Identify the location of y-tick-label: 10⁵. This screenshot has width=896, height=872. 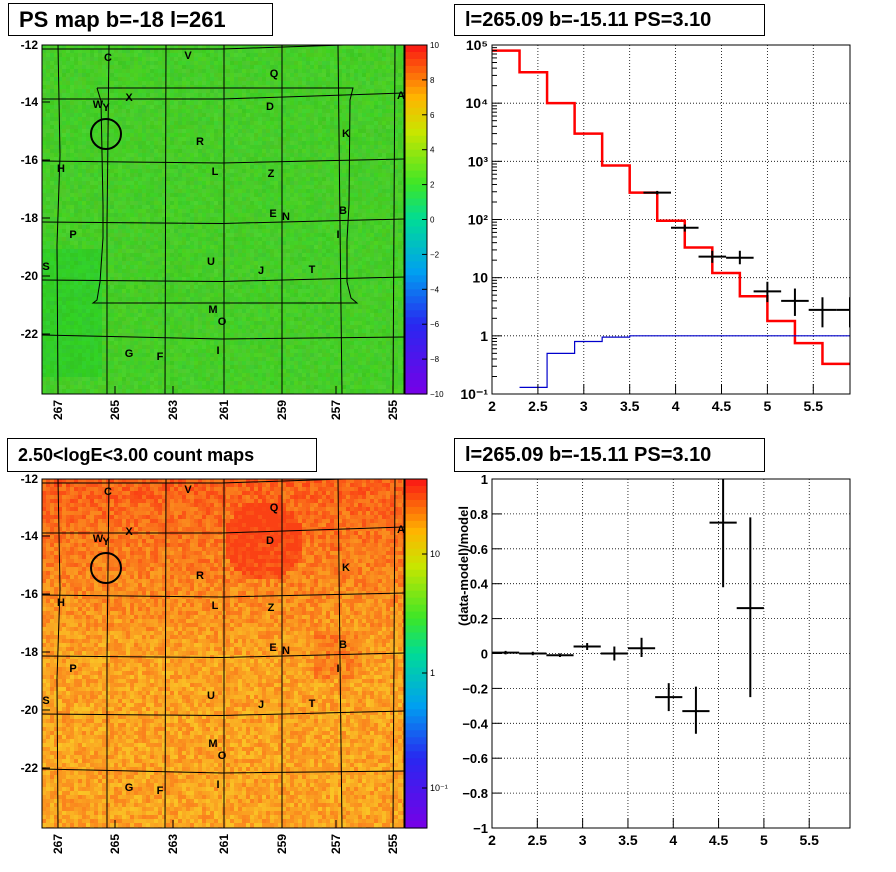
(477, 45).